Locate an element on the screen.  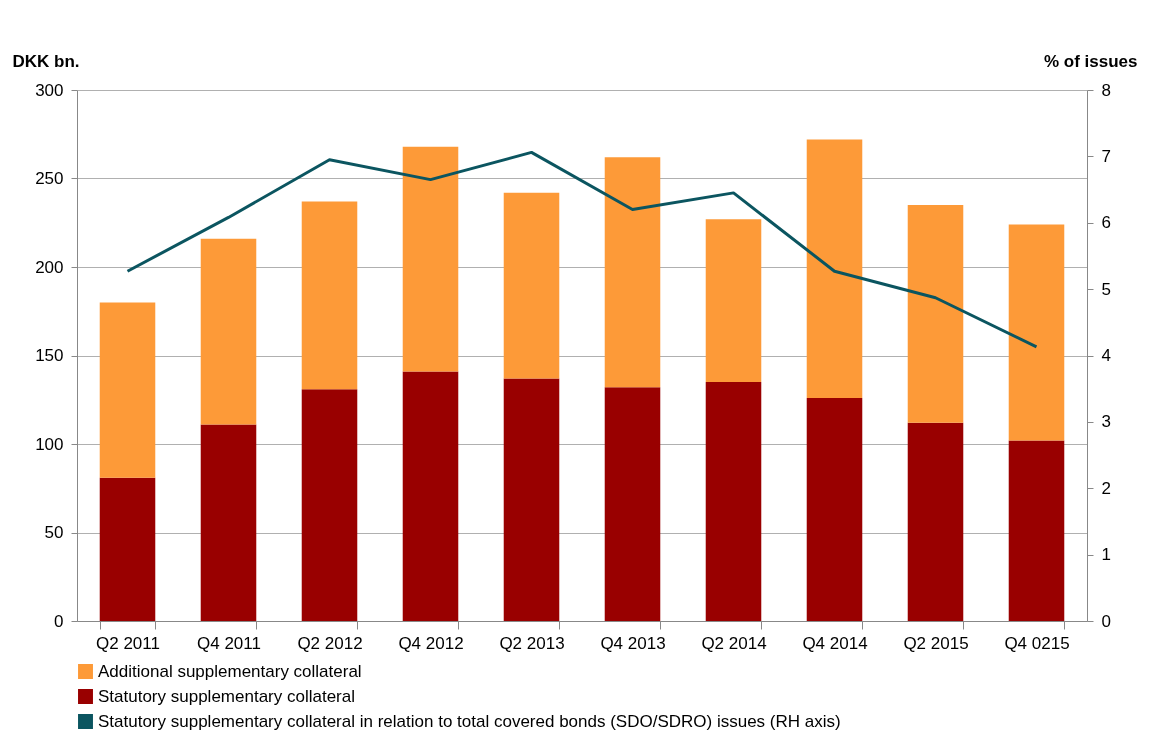
y2-tick-label: 7 is located at coordinates (1106, 156).